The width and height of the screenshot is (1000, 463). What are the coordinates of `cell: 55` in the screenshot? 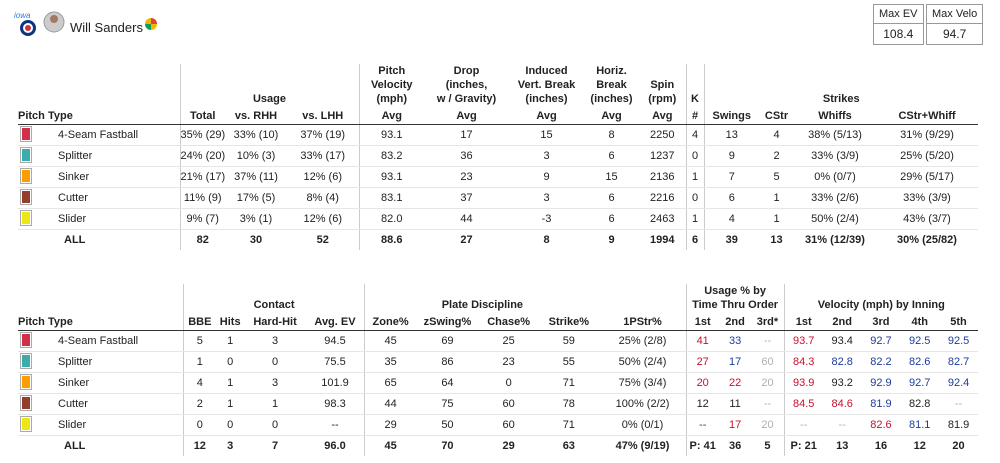 It's located at (569, 362).